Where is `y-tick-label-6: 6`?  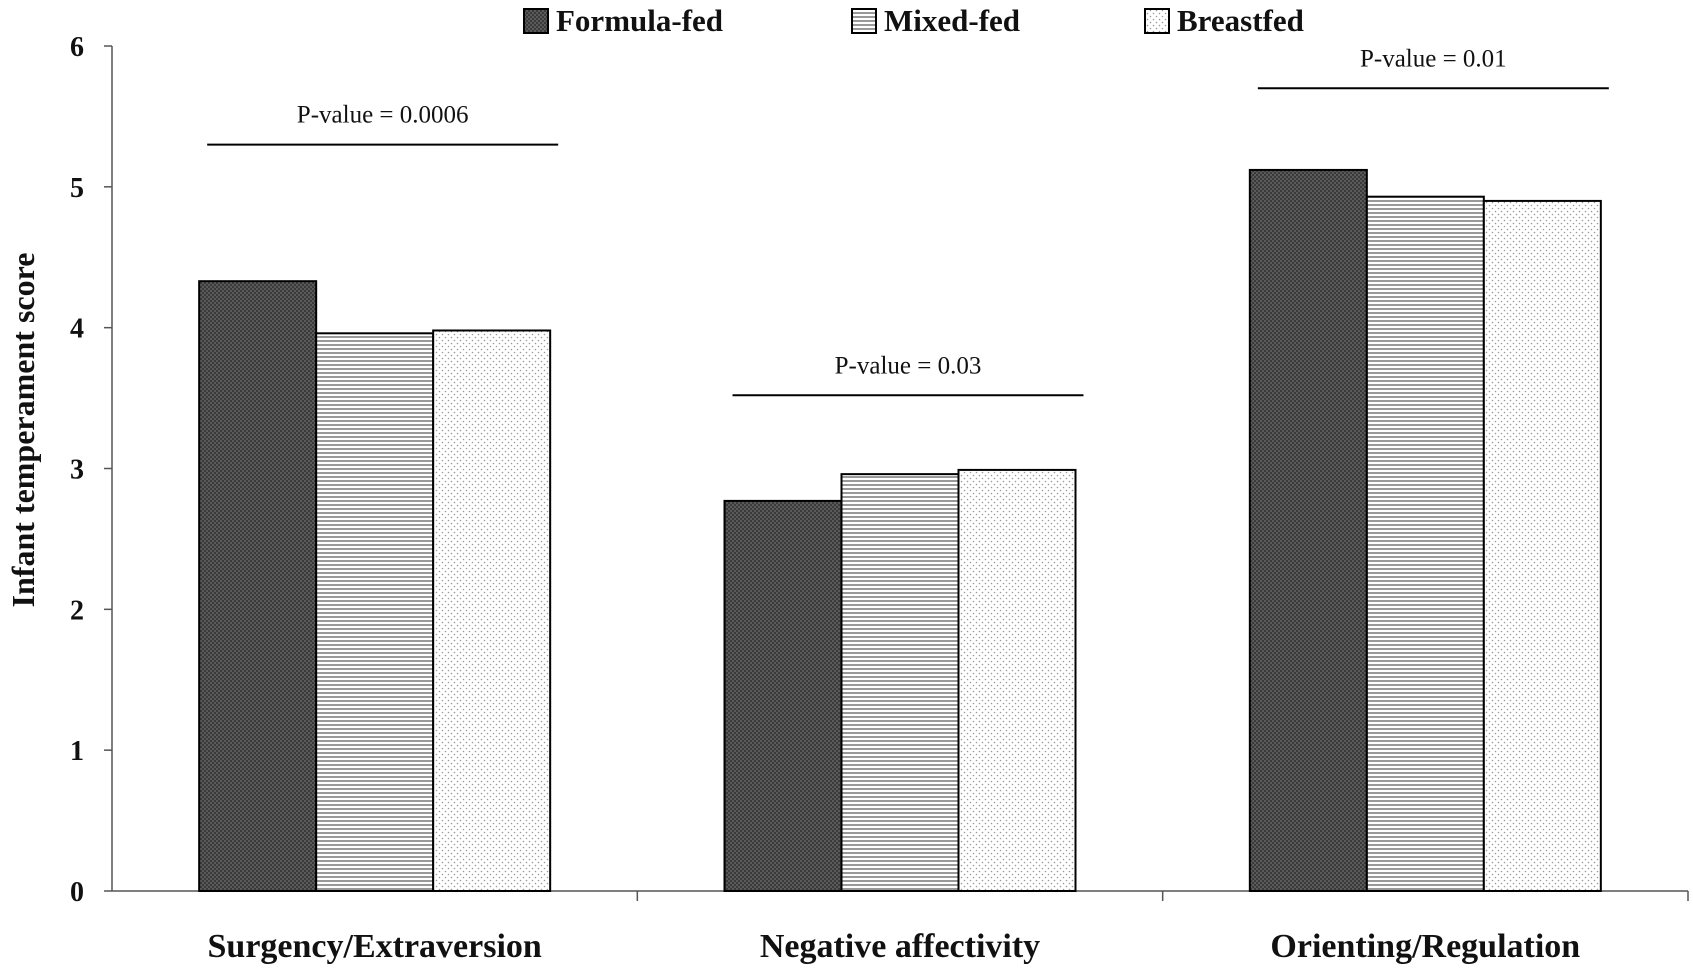
y-tick-label-6: 6 is located at coordinates (77, 47).